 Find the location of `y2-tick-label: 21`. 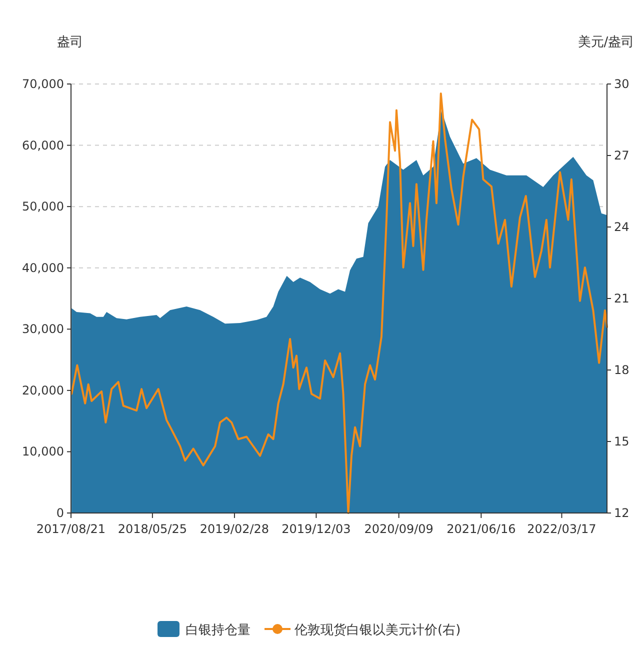

y2-tick-label: 21 is located at coordinates (622, 299).